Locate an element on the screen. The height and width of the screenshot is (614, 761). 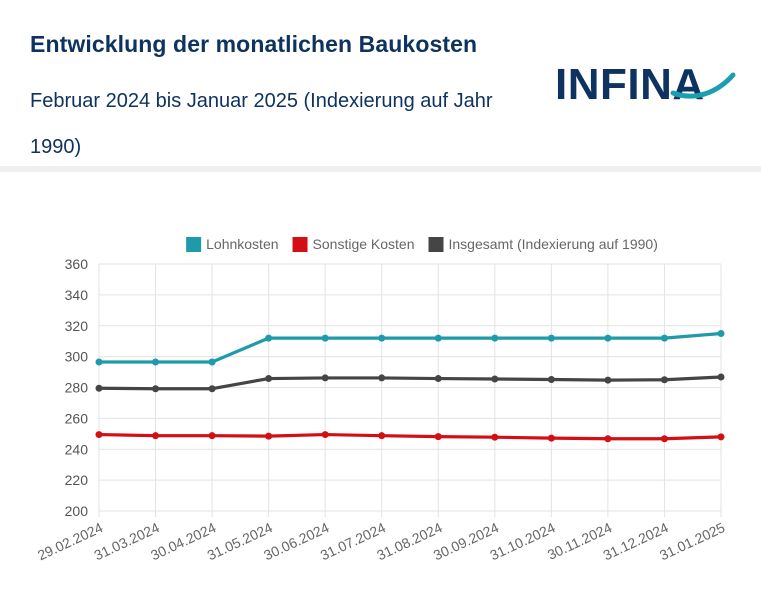
legend-label: Lohnkosten is located at coordinates (242, 244).